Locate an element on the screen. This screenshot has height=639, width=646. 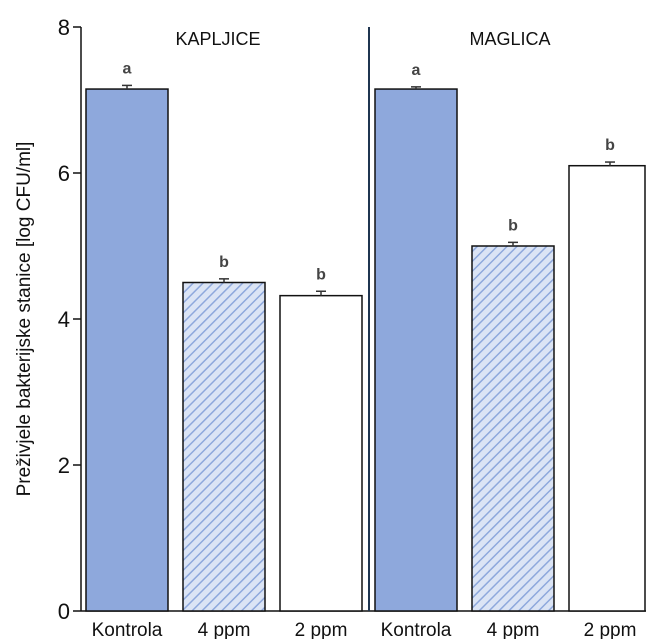
panel-title: MAGLICA is located at coordinates (509, 39).